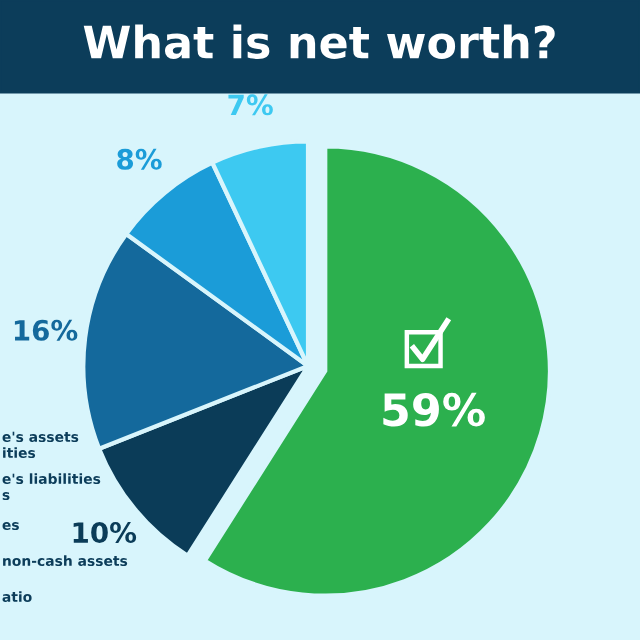  What do you see at coordinates (319, 41) in the screenshot?
I see `chart-title: What is net worth?` at bounding box center [319, 41].